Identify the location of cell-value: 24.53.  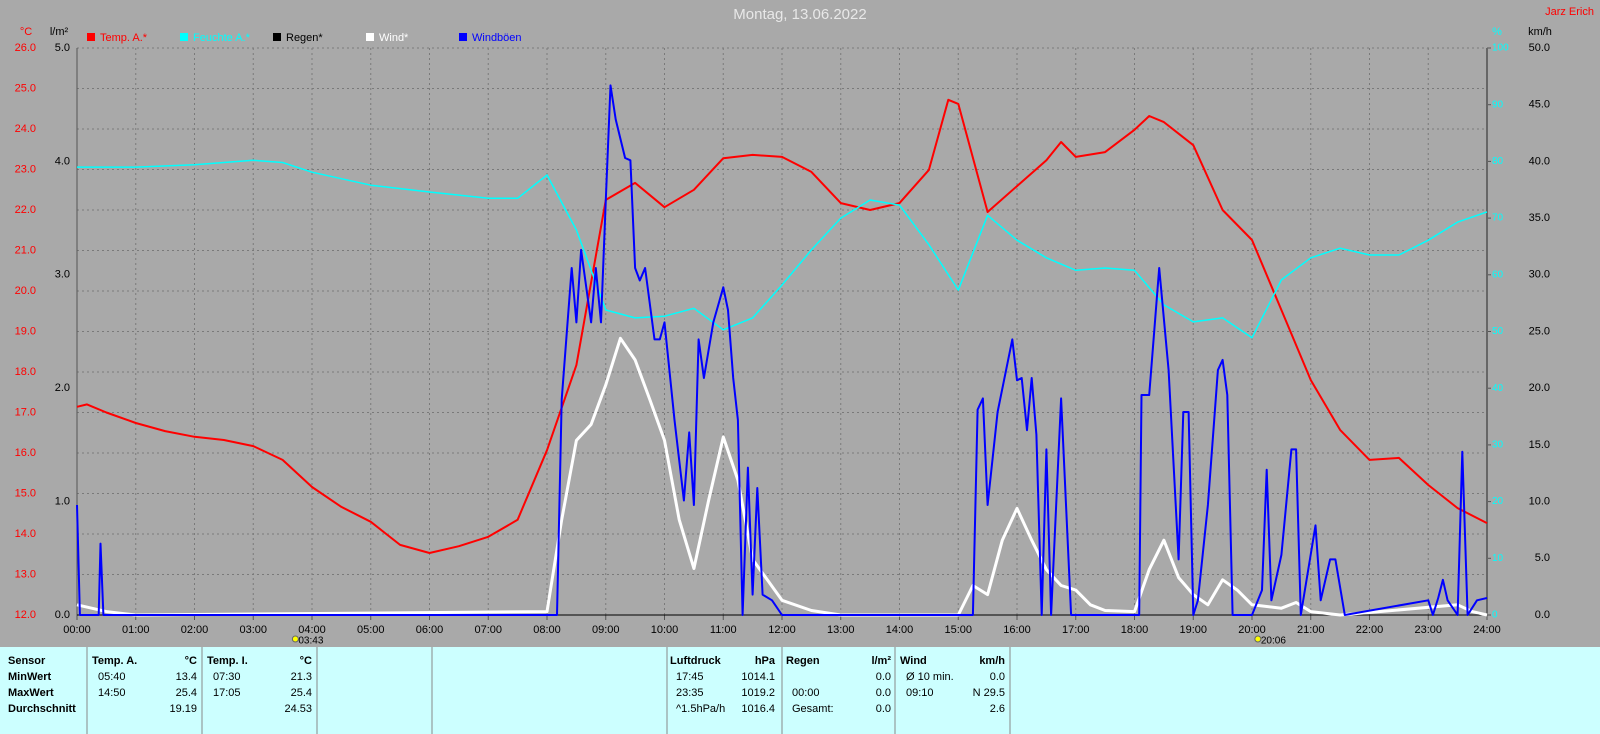
(298, 709).